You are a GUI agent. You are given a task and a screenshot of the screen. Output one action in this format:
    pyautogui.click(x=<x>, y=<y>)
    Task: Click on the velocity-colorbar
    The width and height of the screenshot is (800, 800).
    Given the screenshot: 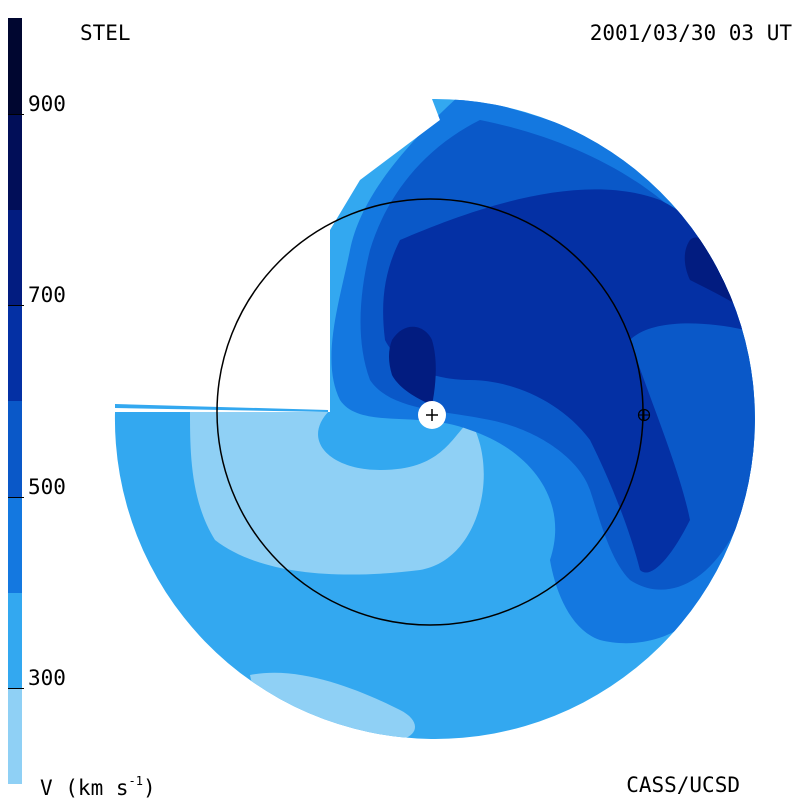 What is the action you would take?
    pyautogui.click(x=15, y=401)
    